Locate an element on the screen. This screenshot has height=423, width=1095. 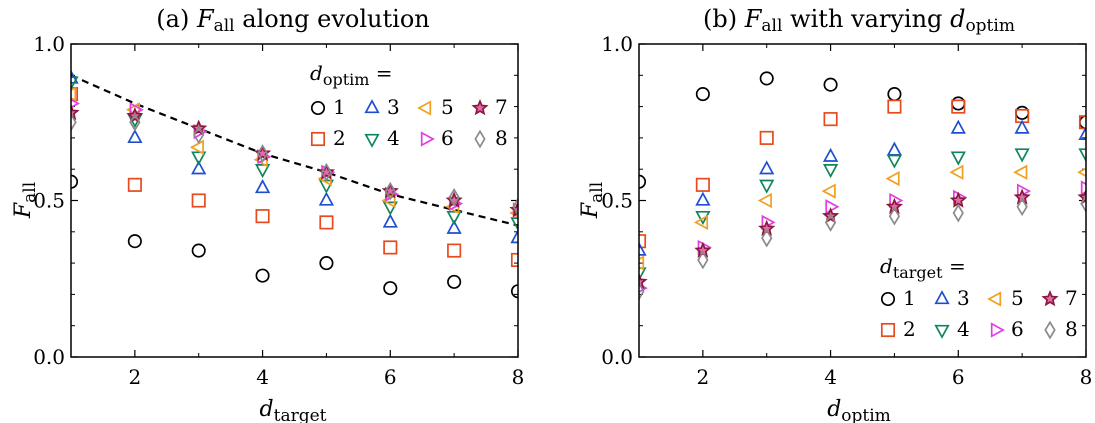
panel-a-title: (a) Fall along evolution is located at coordinates (292, 20).